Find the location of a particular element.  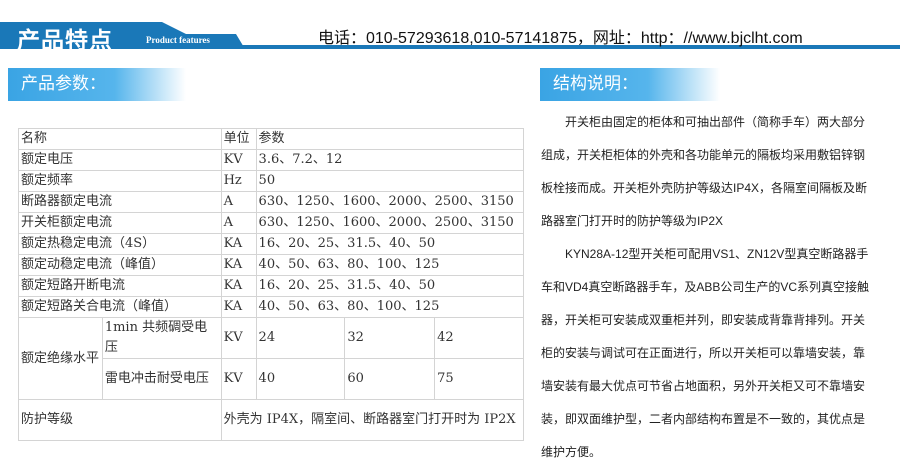

value-cell: 60 is located at coordinates (390, 379).